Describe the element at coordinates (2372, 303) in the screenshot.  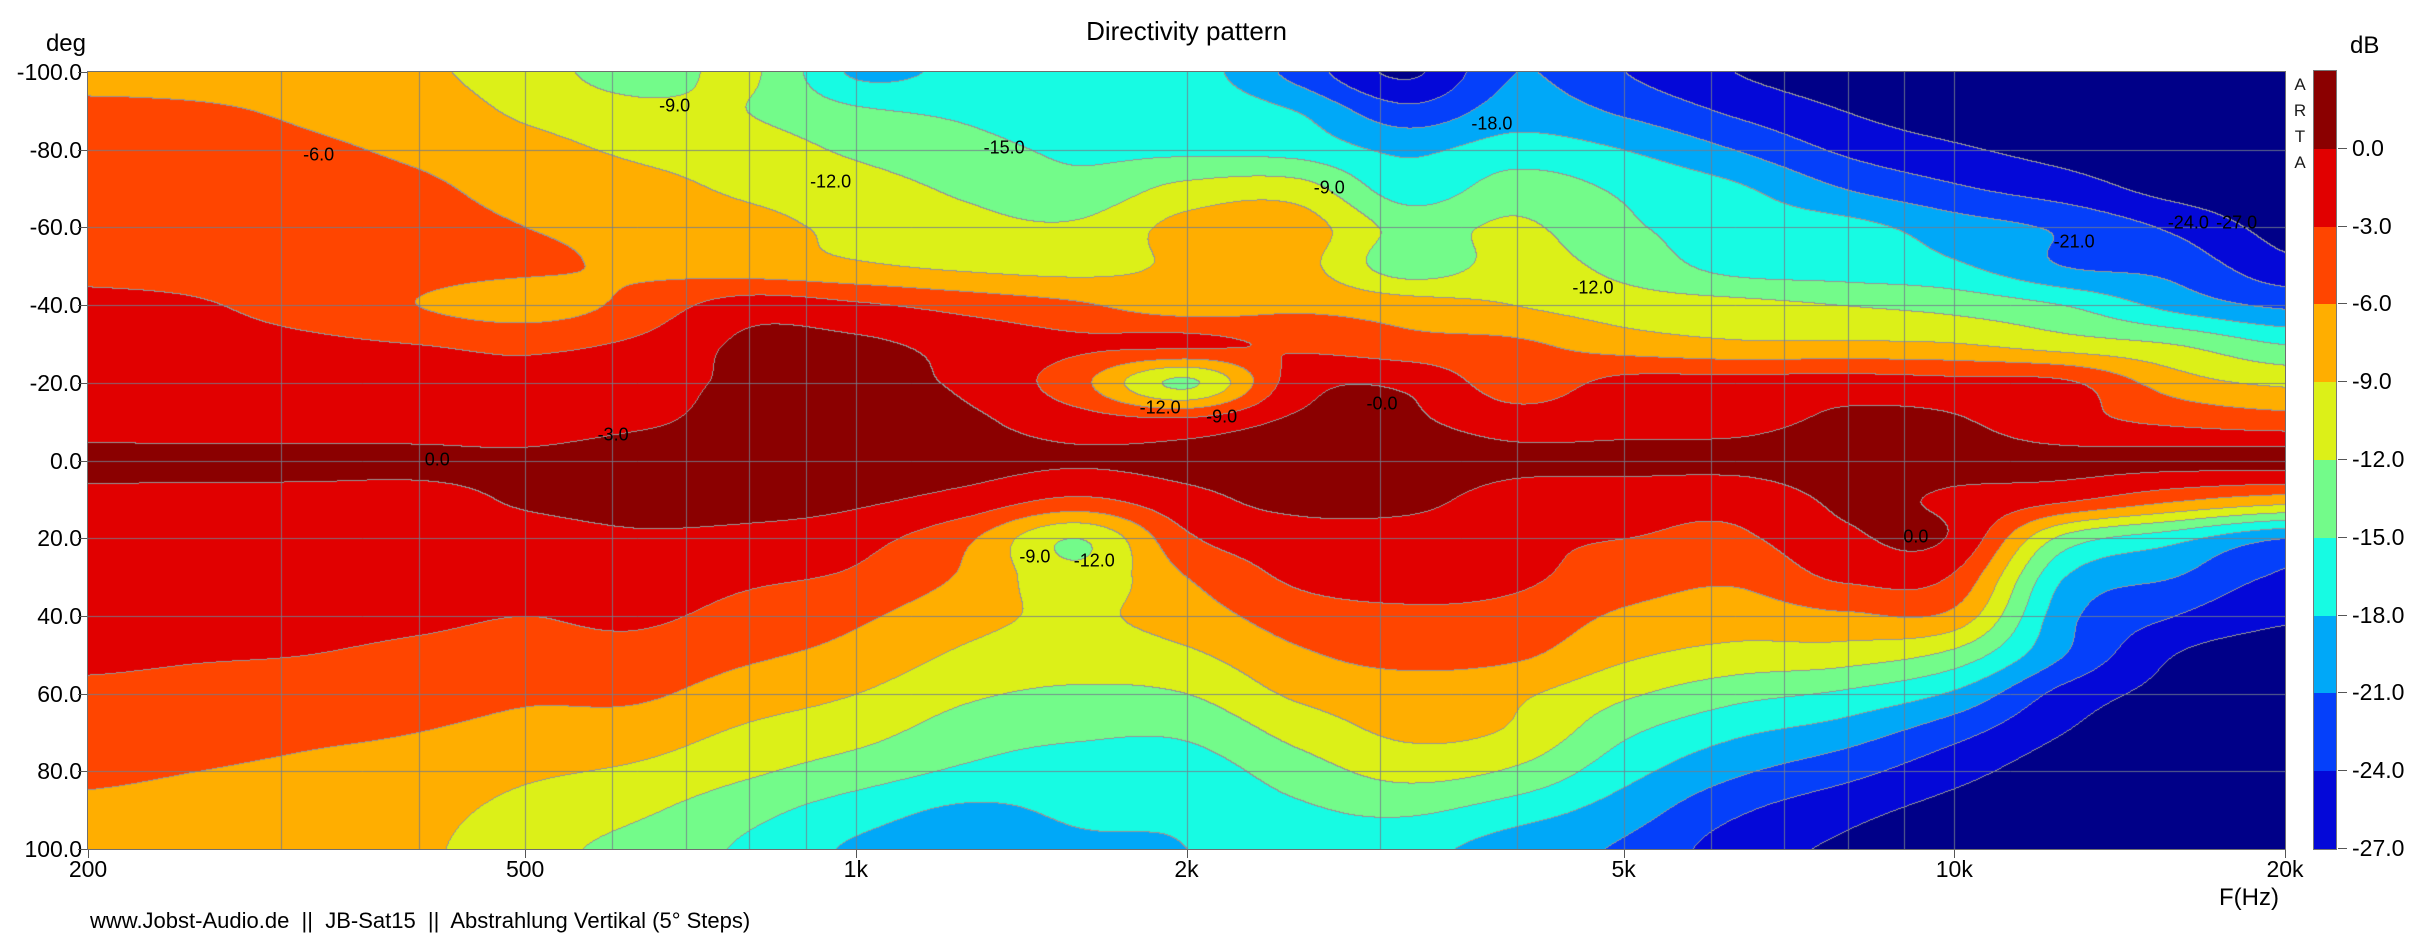
I see `colorbar-tick-label: -6.0` at that location.